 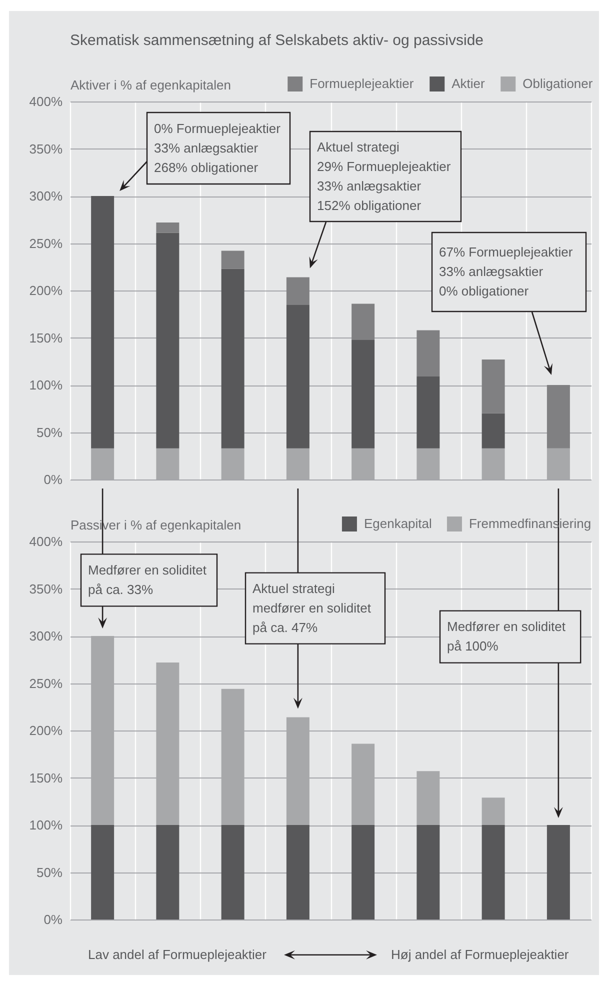 What do you see at coordinates (218, 147) in the screenshot?
I see `annotation: 0% Formueplejeaktier 33% anlægsaktier 268% obligationer` at bounding box center [218, 147].